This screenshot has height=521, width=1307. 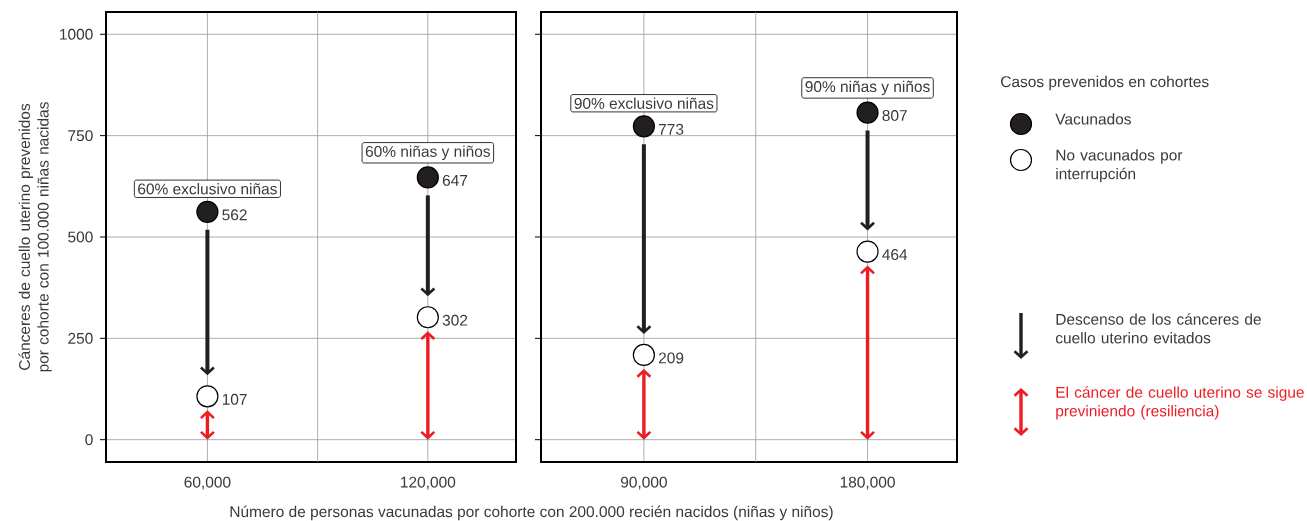 I want to click on x-tick-label: 120,000, so click(x=428, y=483).